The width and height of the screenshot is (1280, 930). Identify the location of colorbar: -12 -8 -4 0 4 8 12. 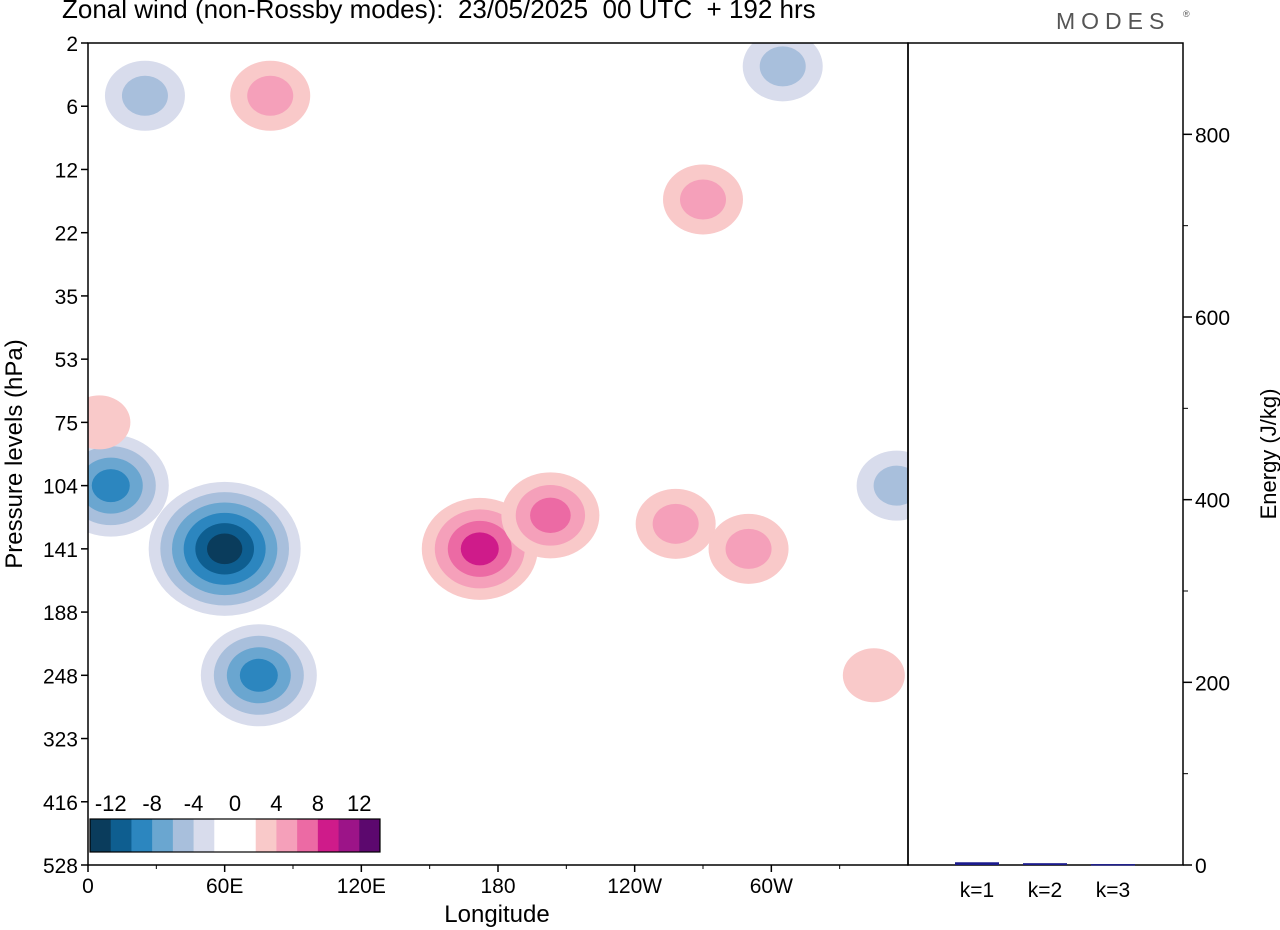
(235, 822).